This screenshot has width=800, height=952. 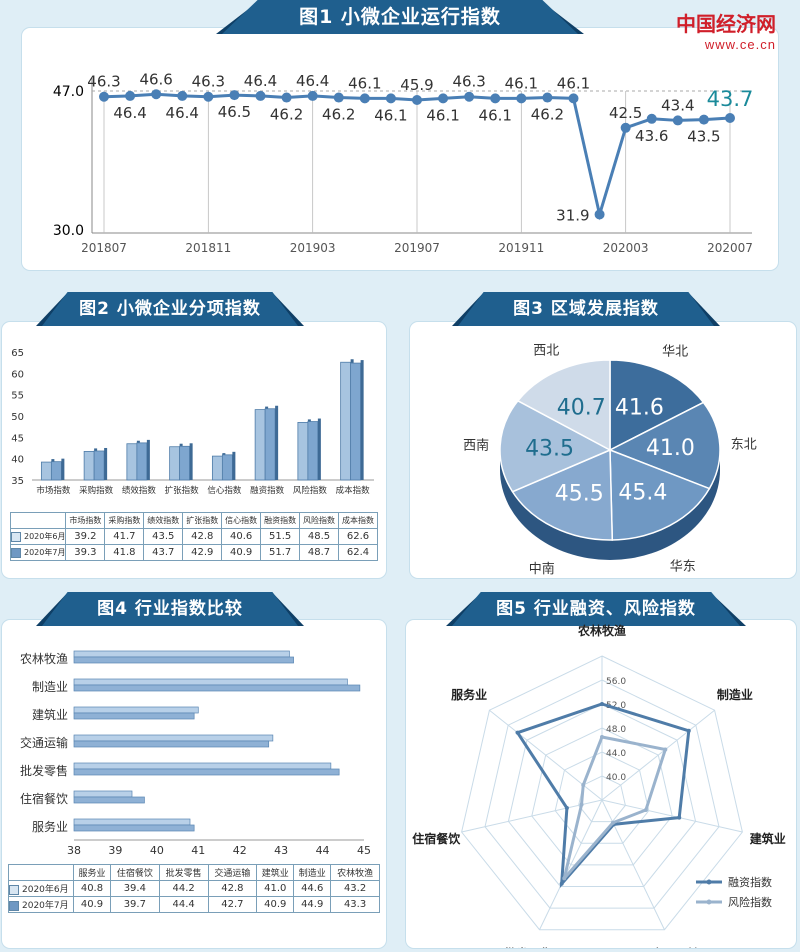 What do you see at coordinates (616, 754) in the screenshot?
I see `fig5-r-tick-label: 44.0` at bounding box center [616, 754].